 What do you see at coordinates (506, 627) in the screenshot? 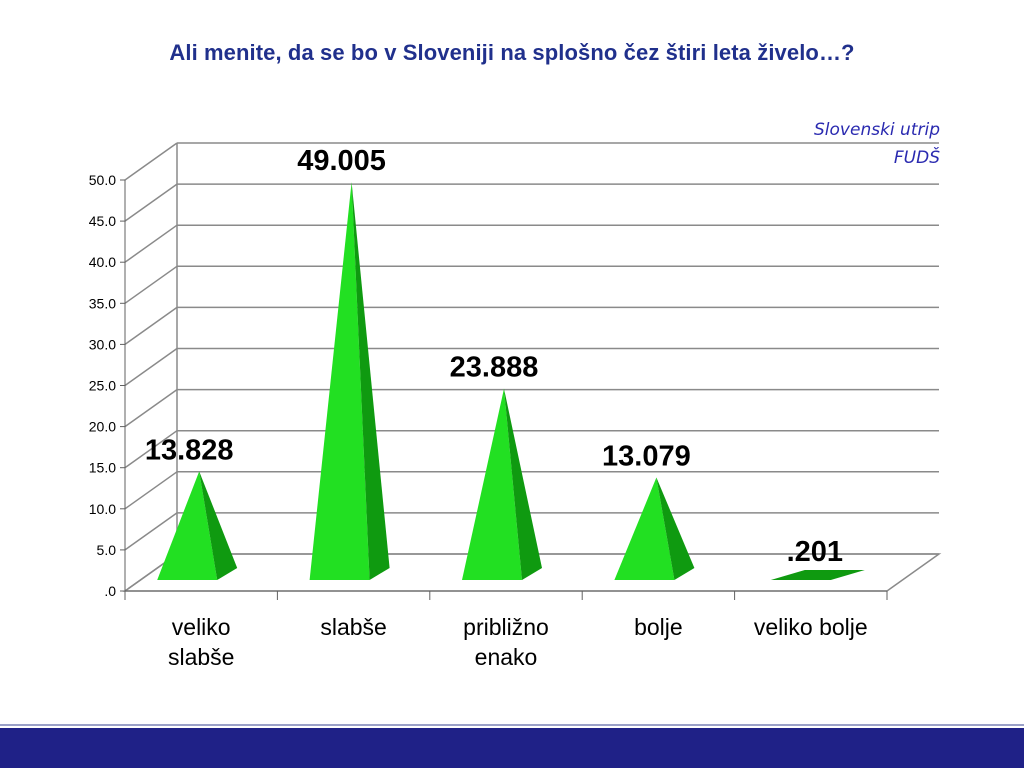
I see `category-label: približno` at bounding box center [506, 627].